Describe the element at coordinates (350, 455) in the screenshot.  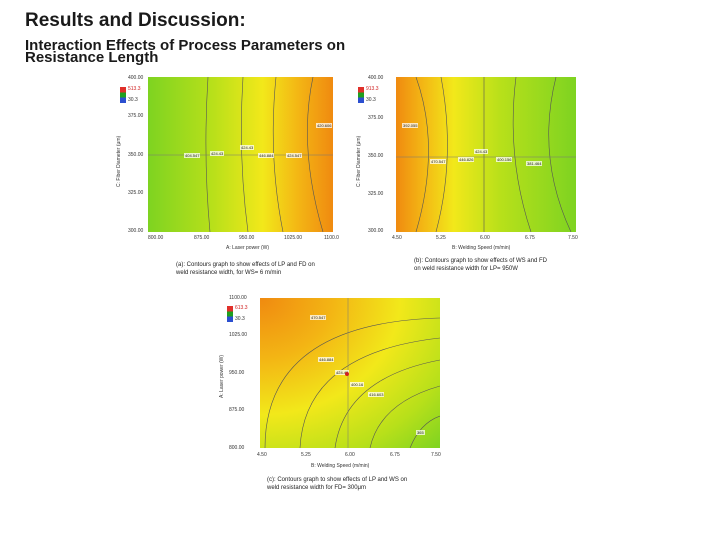
I see `x-tick-c: 6.00` at that location.